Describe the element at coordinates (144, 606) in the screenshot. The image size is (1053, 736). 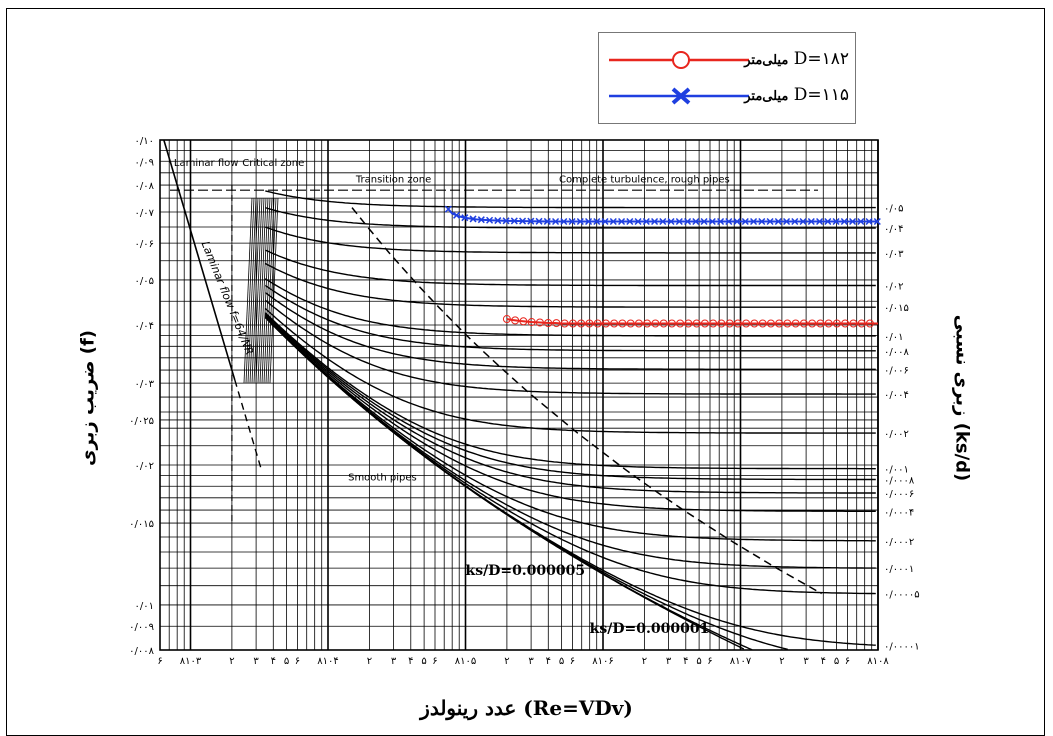
I see `y-tick-label: ۰/۰۱` at that location.